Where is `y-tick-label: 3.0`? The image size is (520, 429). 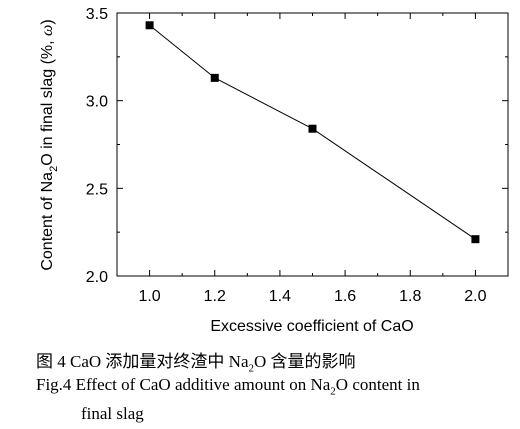
y-tick-label: 3.0 is located at coordinates (97, 102).